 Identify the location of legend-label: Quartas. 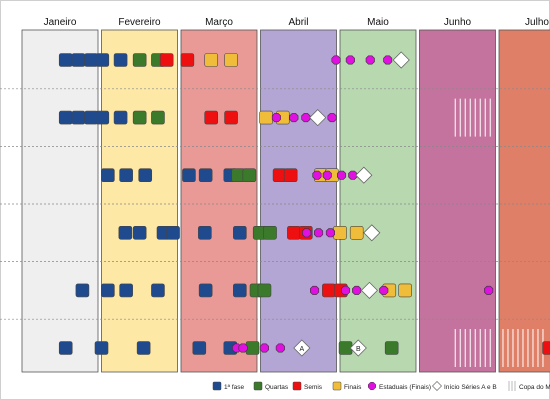
(277, 387).